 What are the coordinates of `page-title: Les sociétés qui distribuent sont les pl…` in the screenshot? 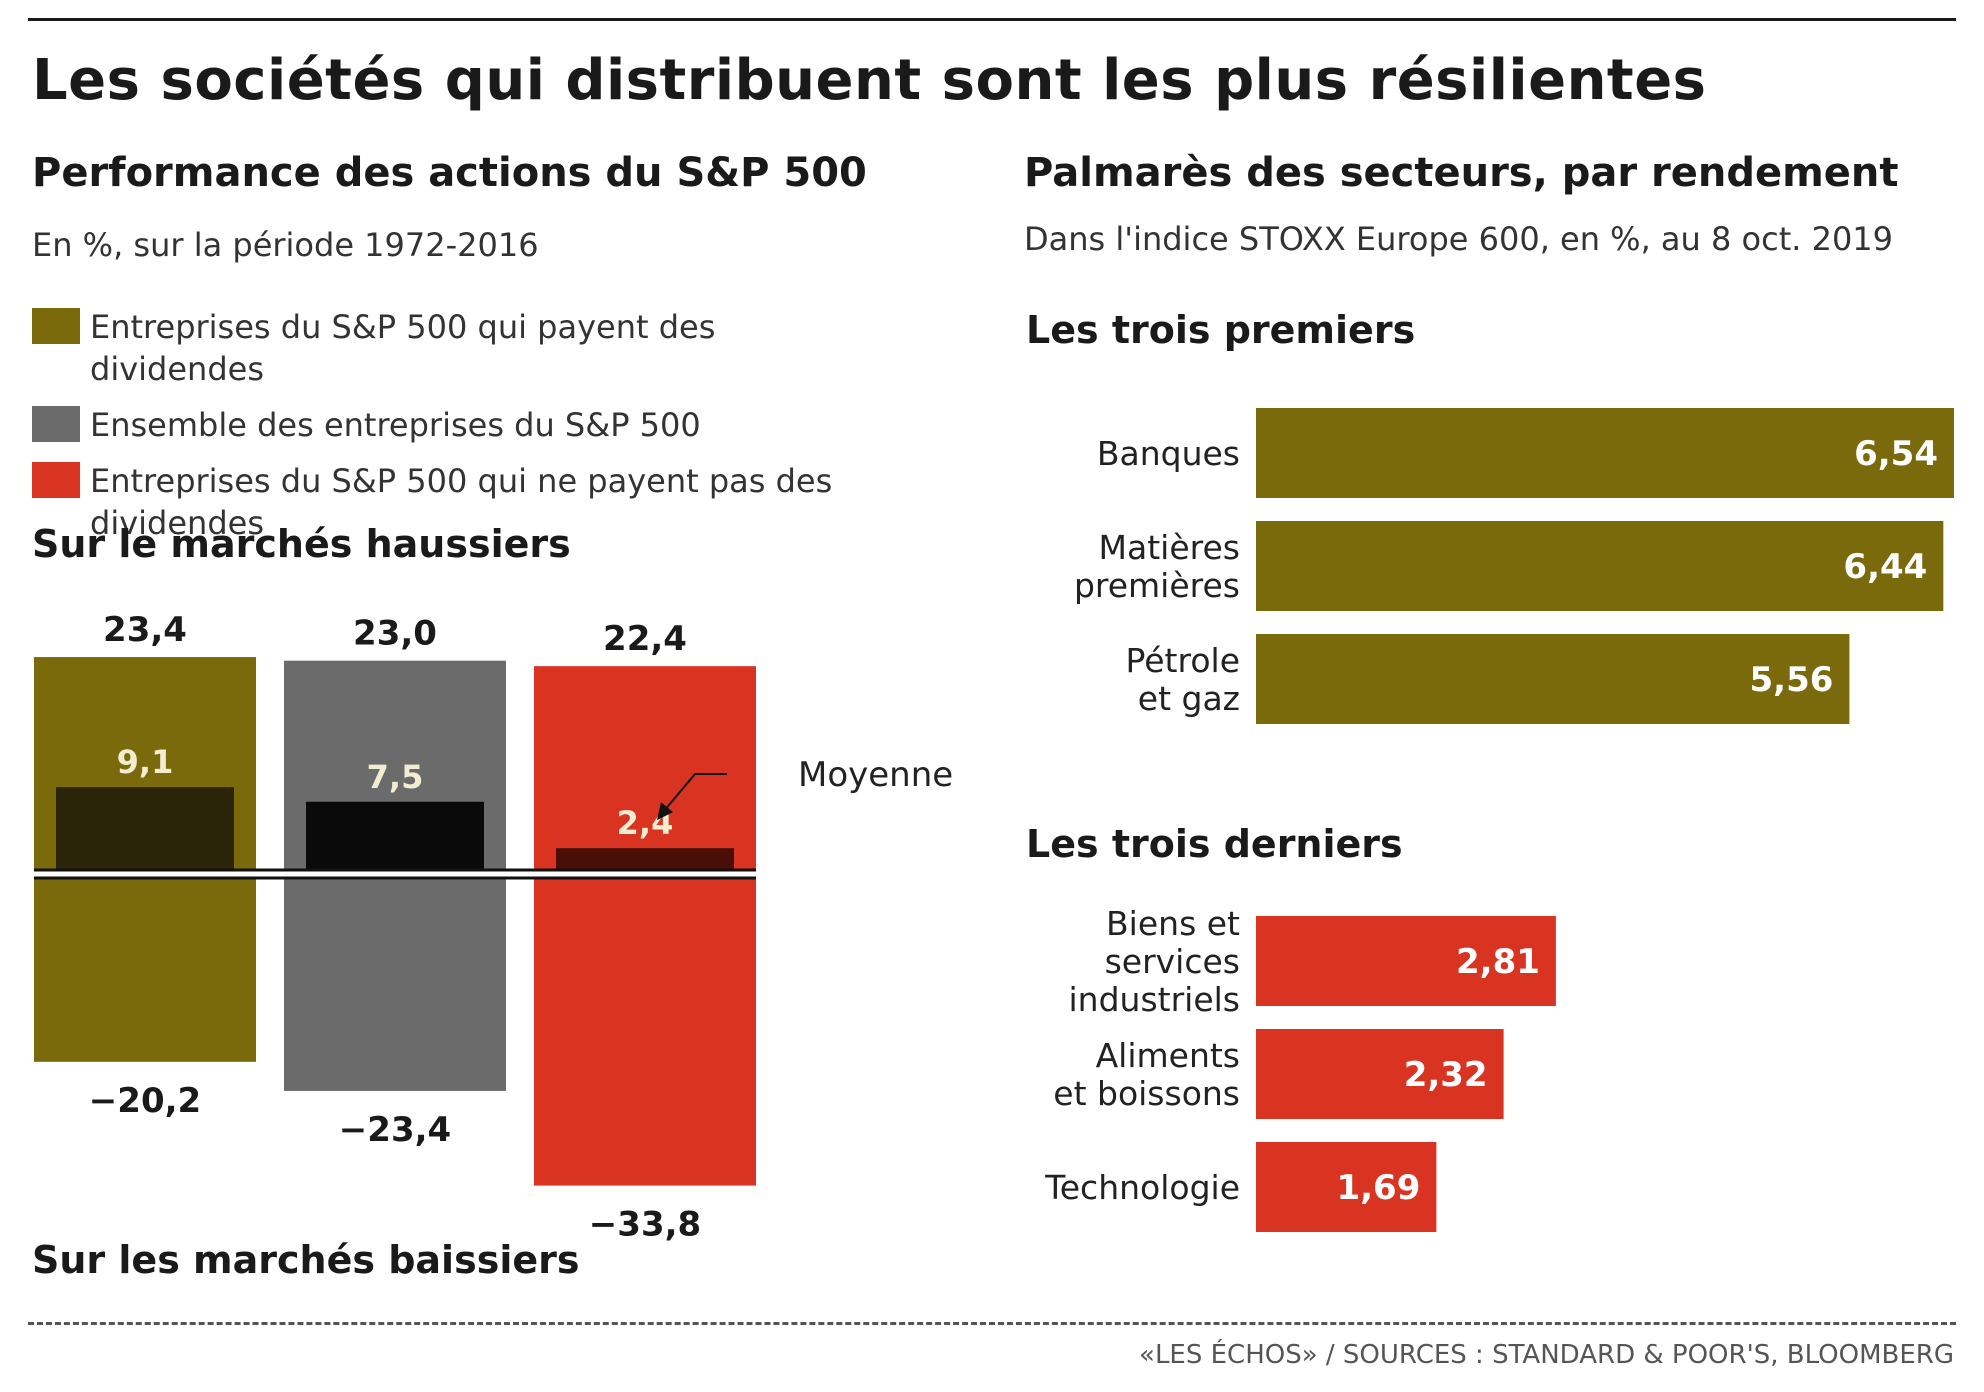 It's located at (869, 80).